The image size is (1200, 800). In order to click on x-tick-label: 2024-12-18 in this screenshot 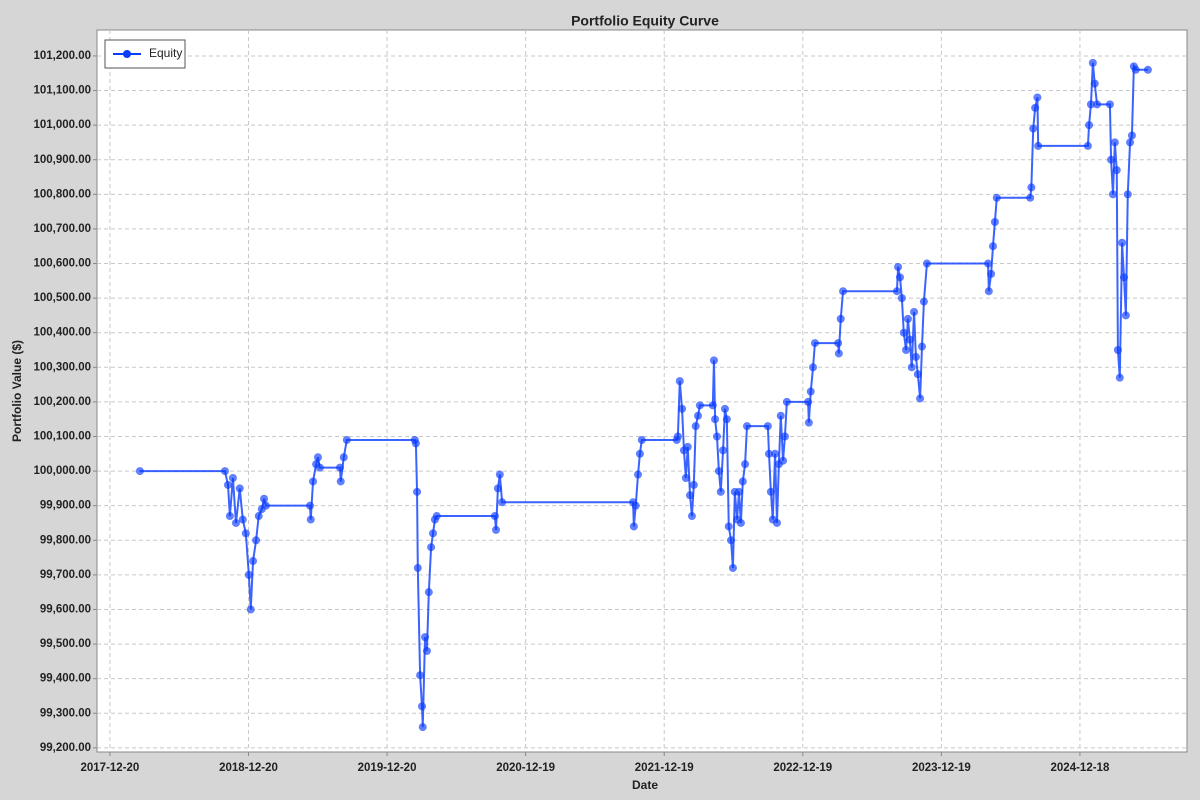, I will do `click(1080, 768)`.